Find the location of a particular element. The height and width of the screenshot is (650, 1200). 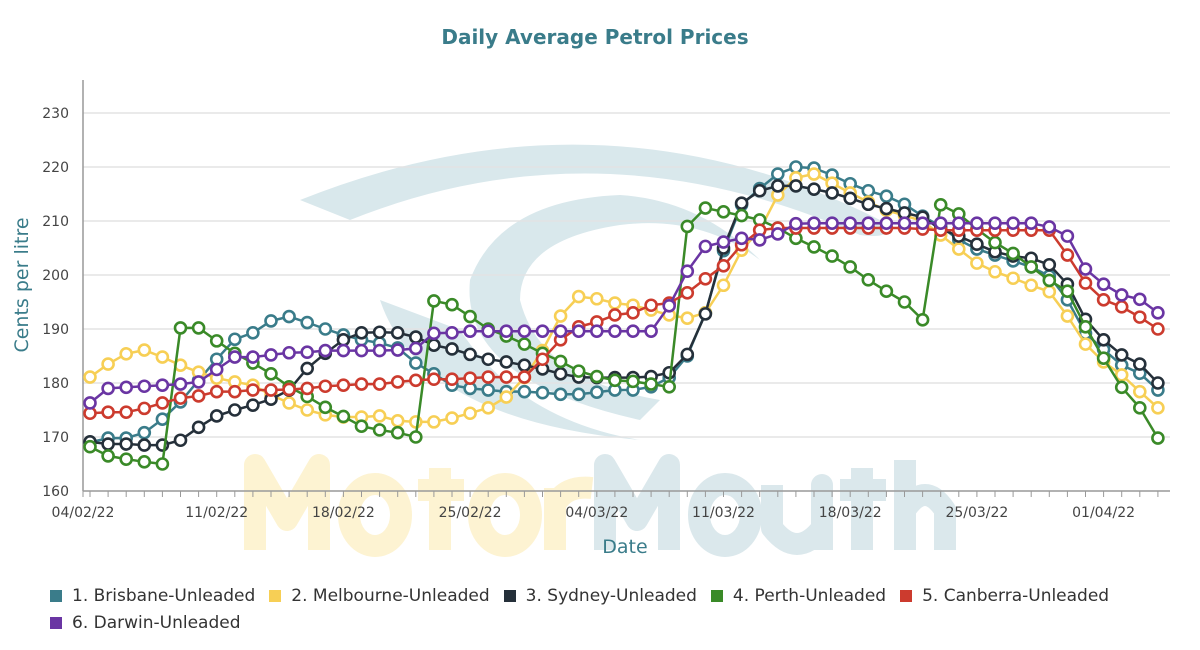

x-tick-label: 25/02/22 is located at coordinates (470, 513).